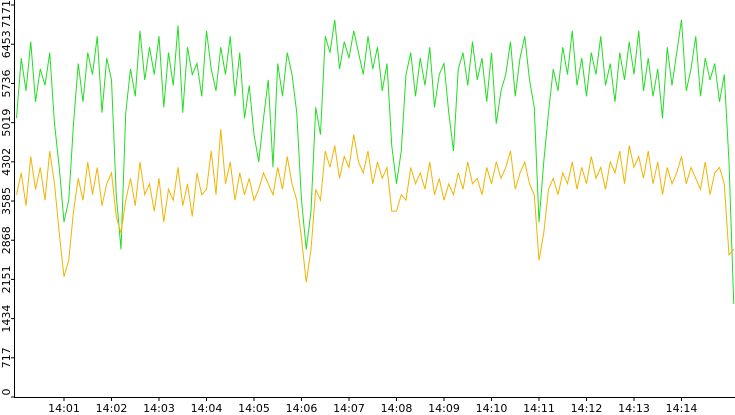 The height and width of the screenshot is (415, 735). What do you see at coordinates (634, 408) in the screenshot?
I see `x-tick-label: 14:13` at bounding box center [634, 408].